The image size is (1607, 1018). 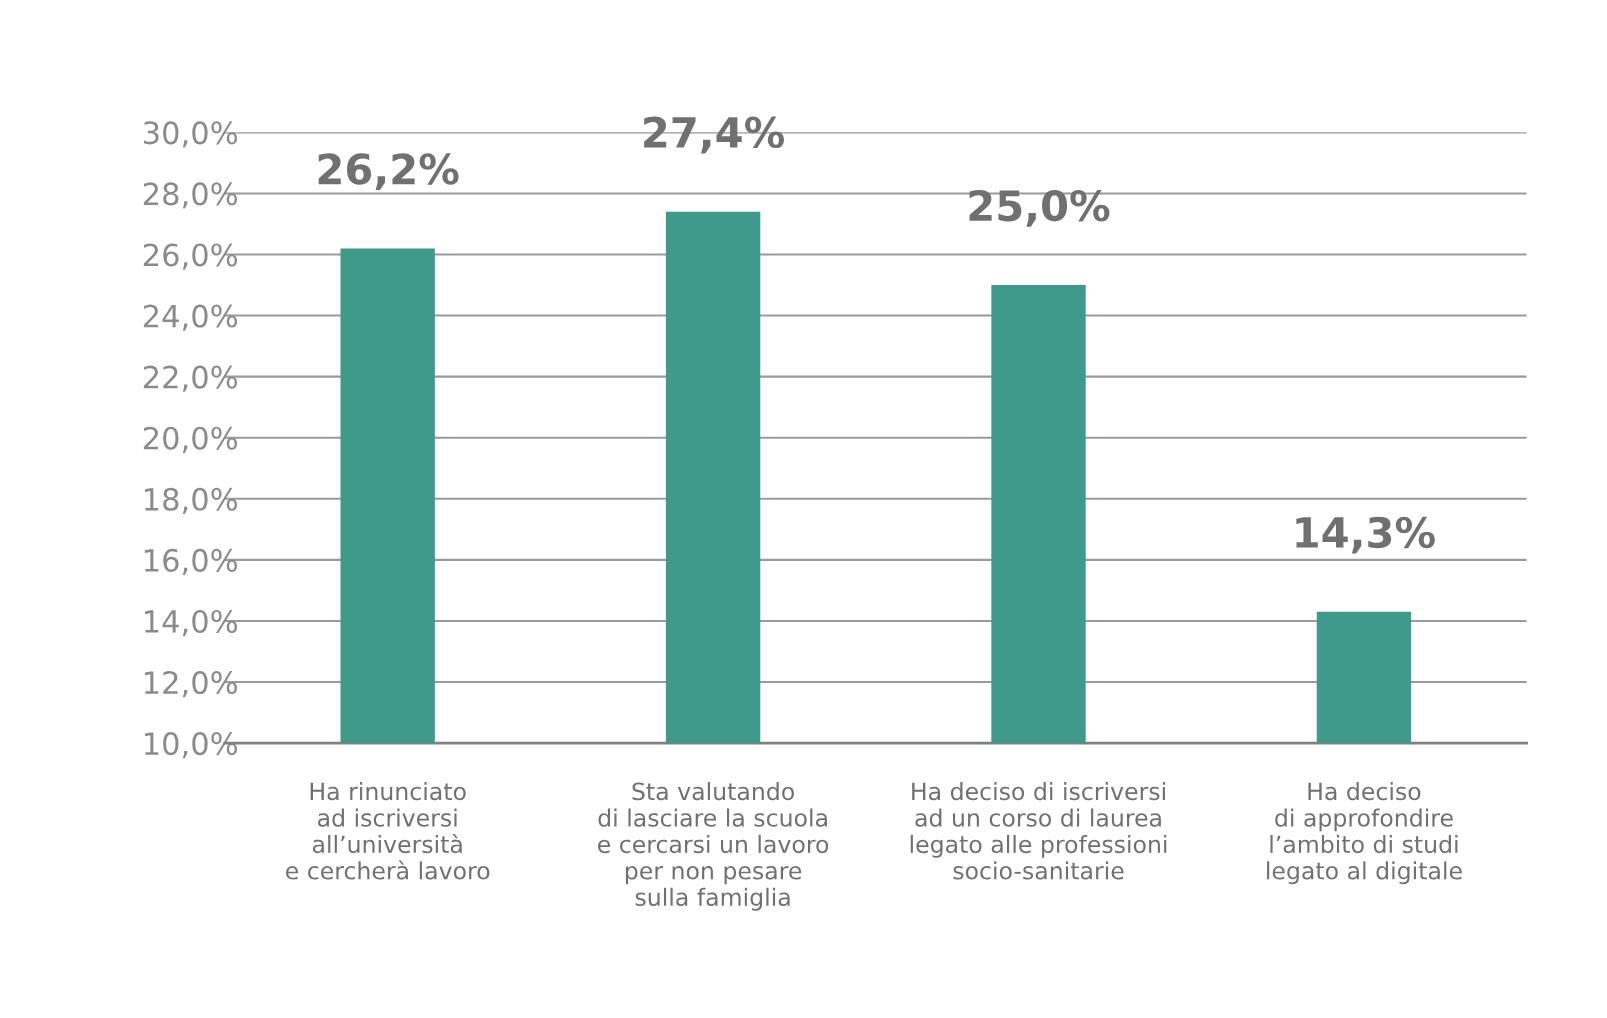 I want to click on y-tick-label: 16,0%, so click(x=191, y=562).